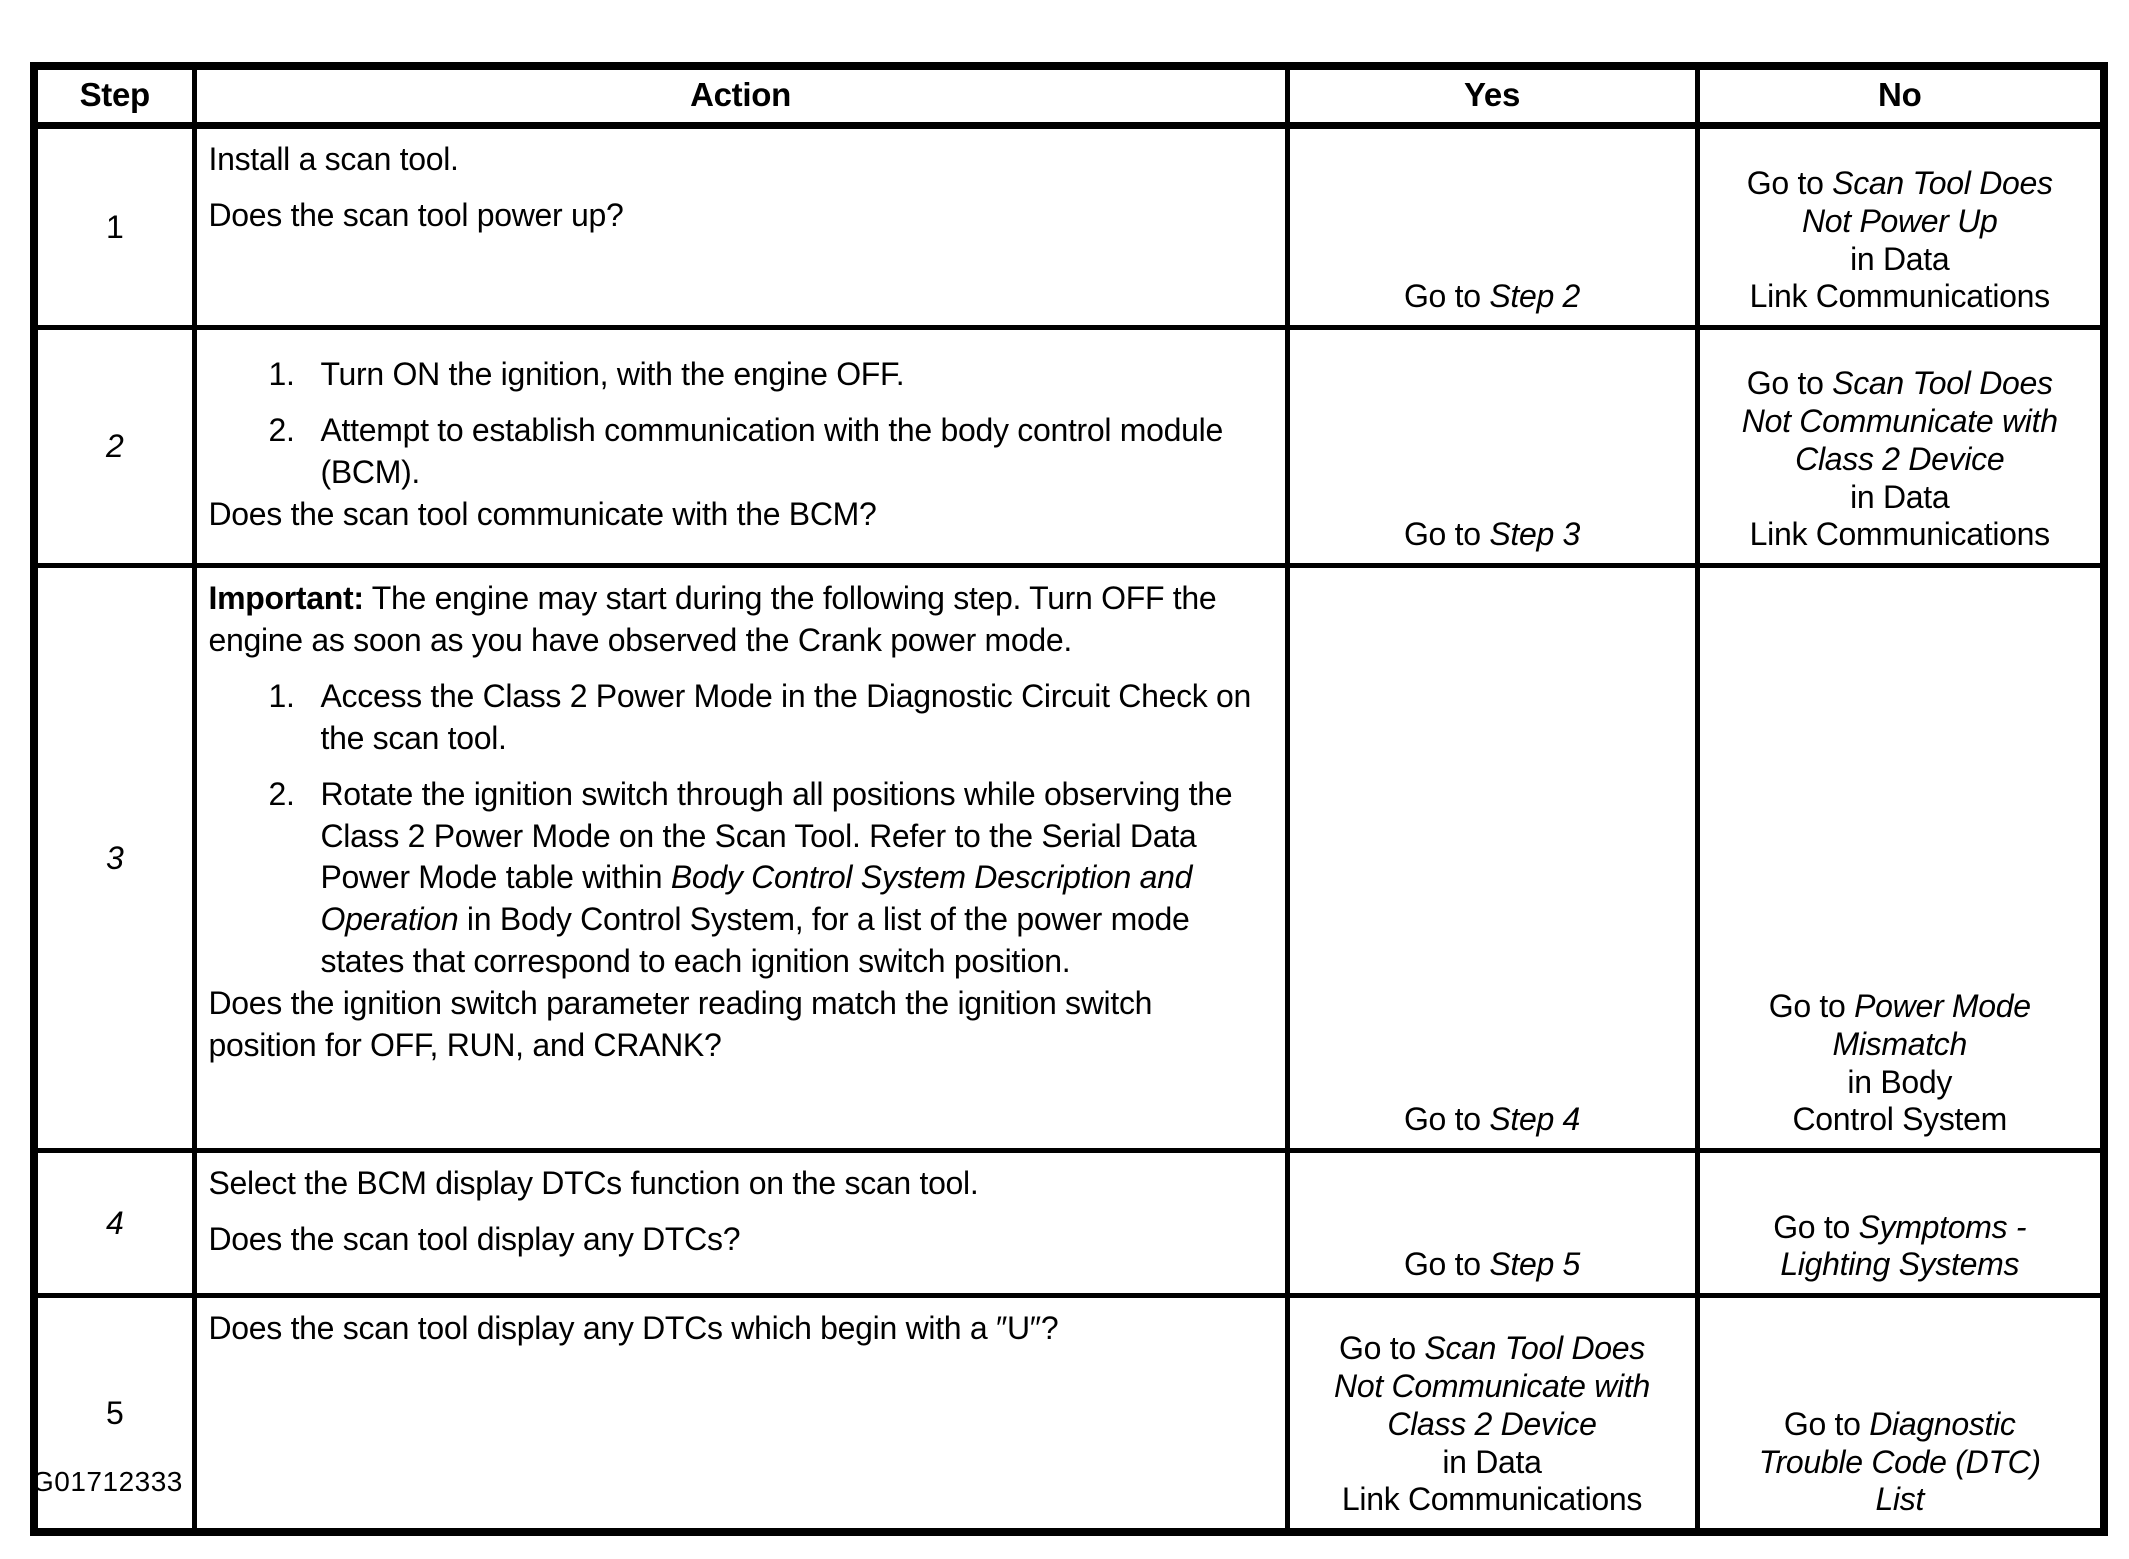 This screenshot has width=2129, height=1559. I want to click on no-cell: Go to Symptoms - Lighting Systems, so click(1900, 1223).